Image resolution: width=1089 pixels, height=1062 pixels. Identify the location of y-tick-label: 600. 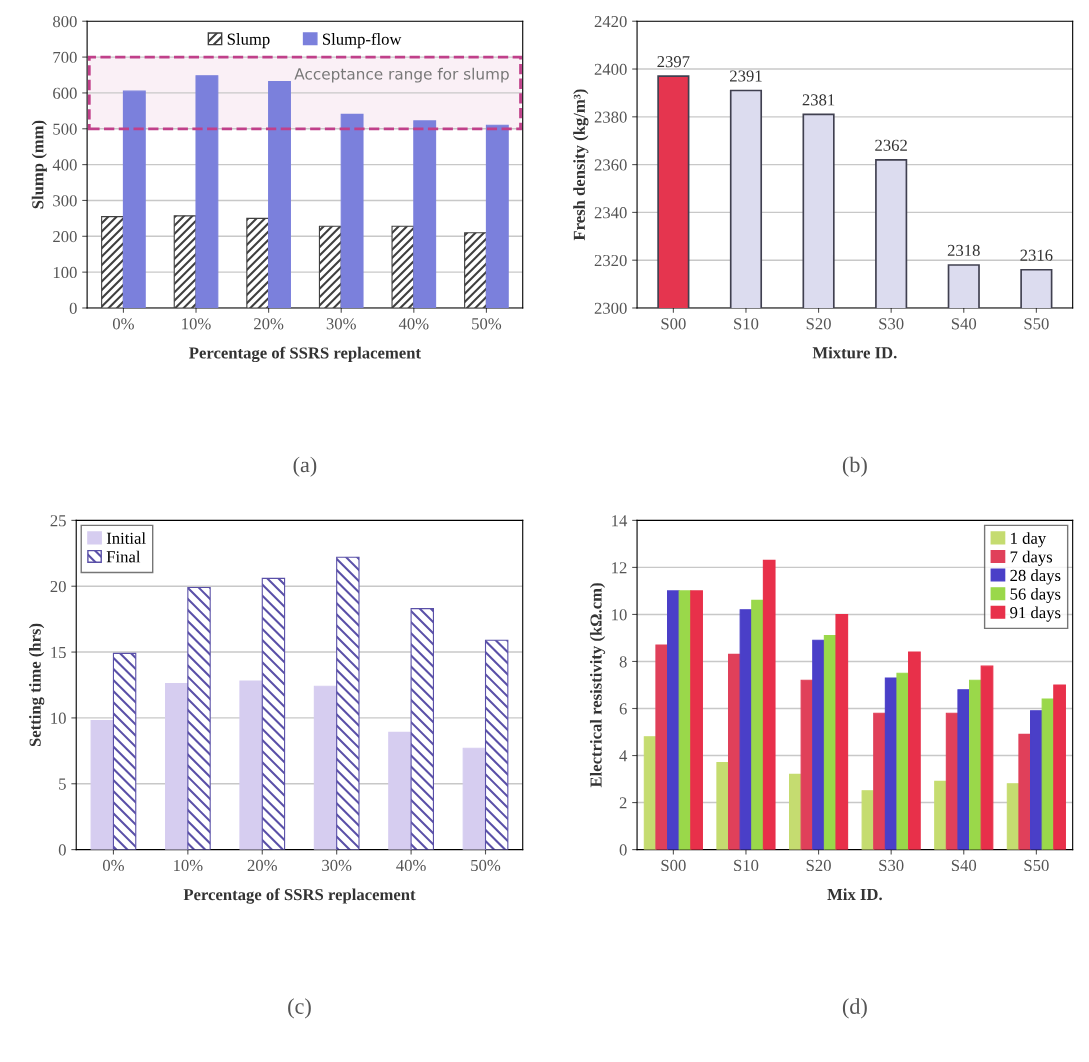
(65, 93).